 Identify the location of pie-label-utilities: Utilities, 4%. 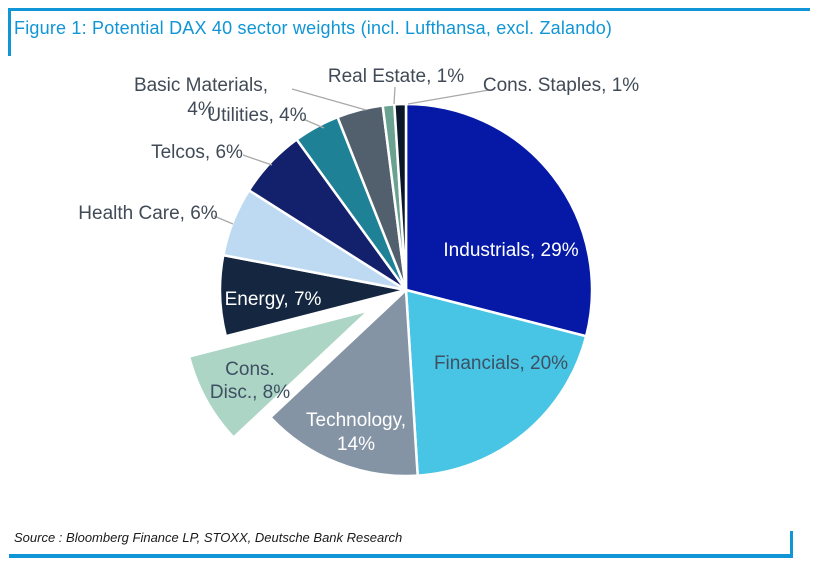
(256, 115).